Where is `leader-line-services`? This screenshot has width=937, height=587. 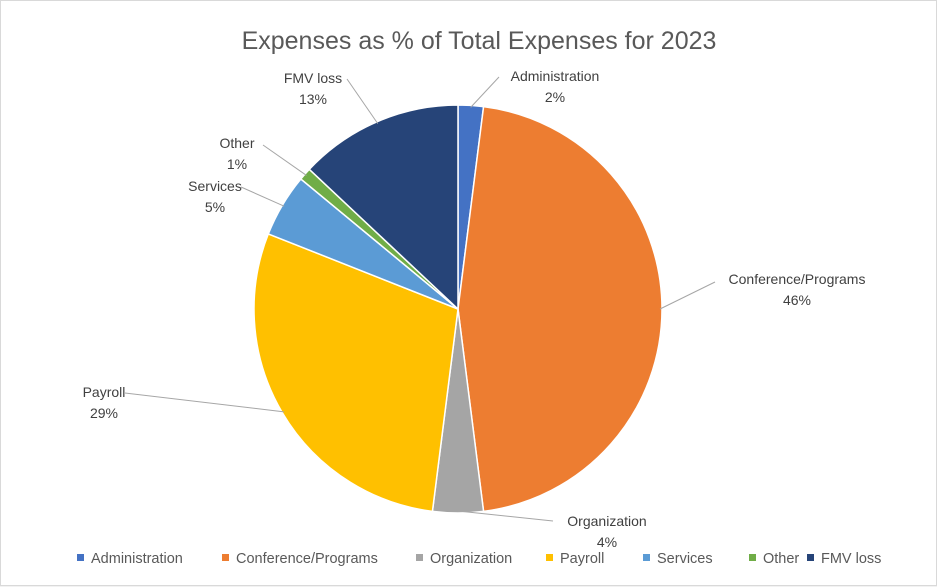 leader-line-services is located at coordinates (262, 196).